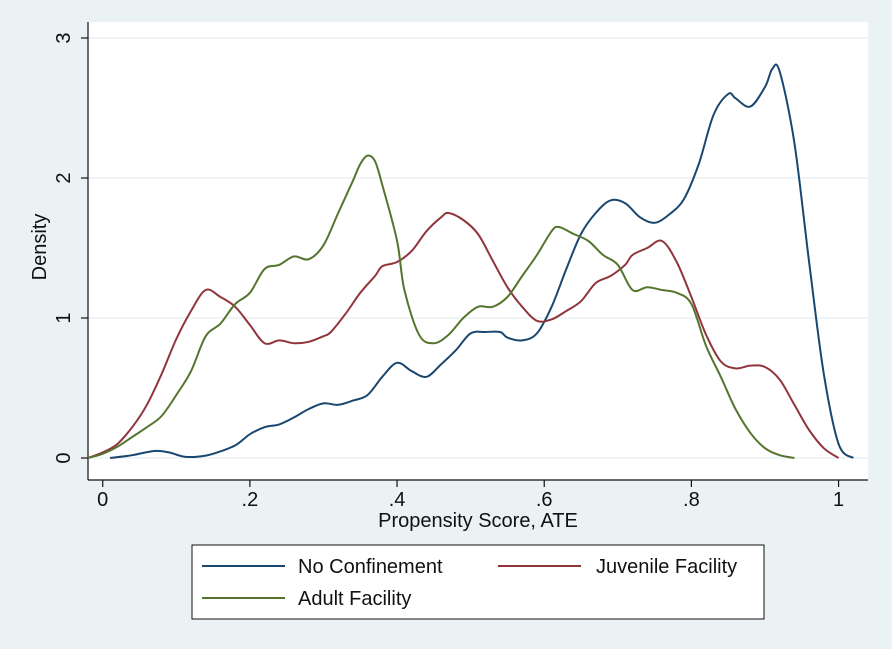 The width and height of the screenshot is (892, 649). Describe the element at coordinates (64, 457) in the screenshot. I see `y-tick-label: 0` at that location.